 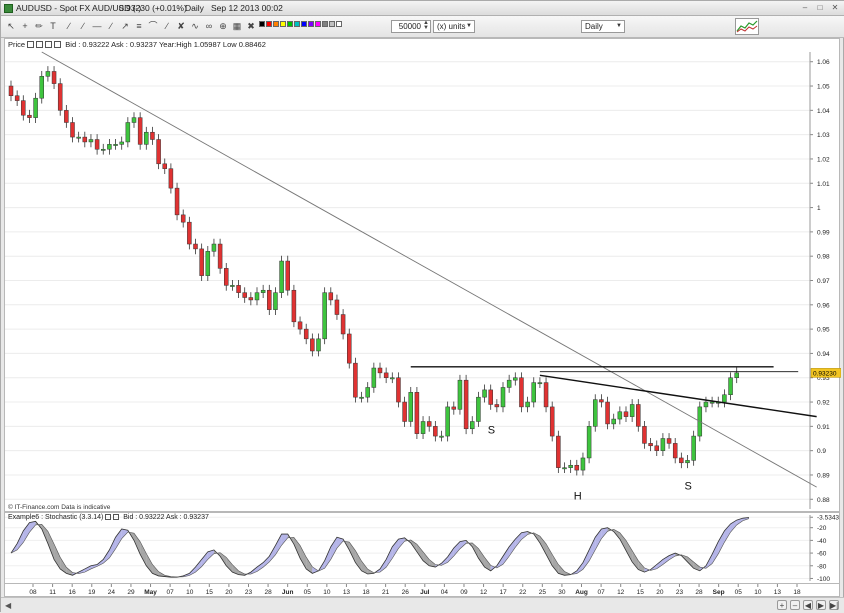 I want to click on grid-icon: ▦, so click(x=237, y=26).